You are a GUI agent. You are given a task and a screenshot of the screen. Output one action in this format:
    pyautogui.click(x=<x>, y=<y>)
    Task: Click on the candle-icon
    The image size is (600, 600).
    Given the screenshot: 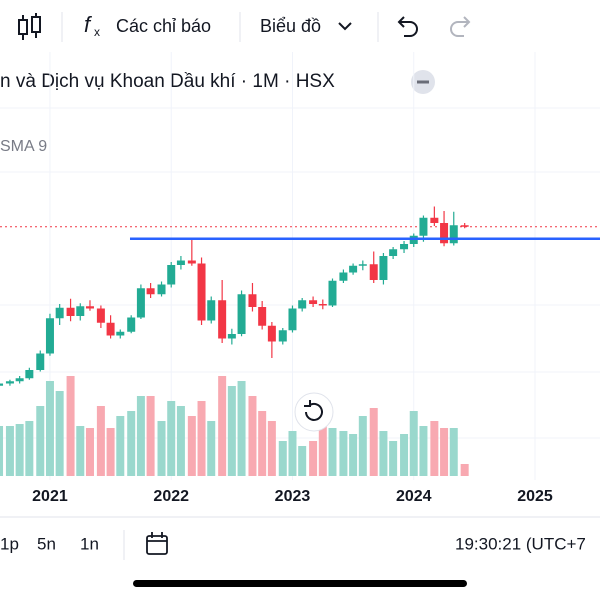 What is the action you would take?
    pyautogui.click(x=29, y=26)
    